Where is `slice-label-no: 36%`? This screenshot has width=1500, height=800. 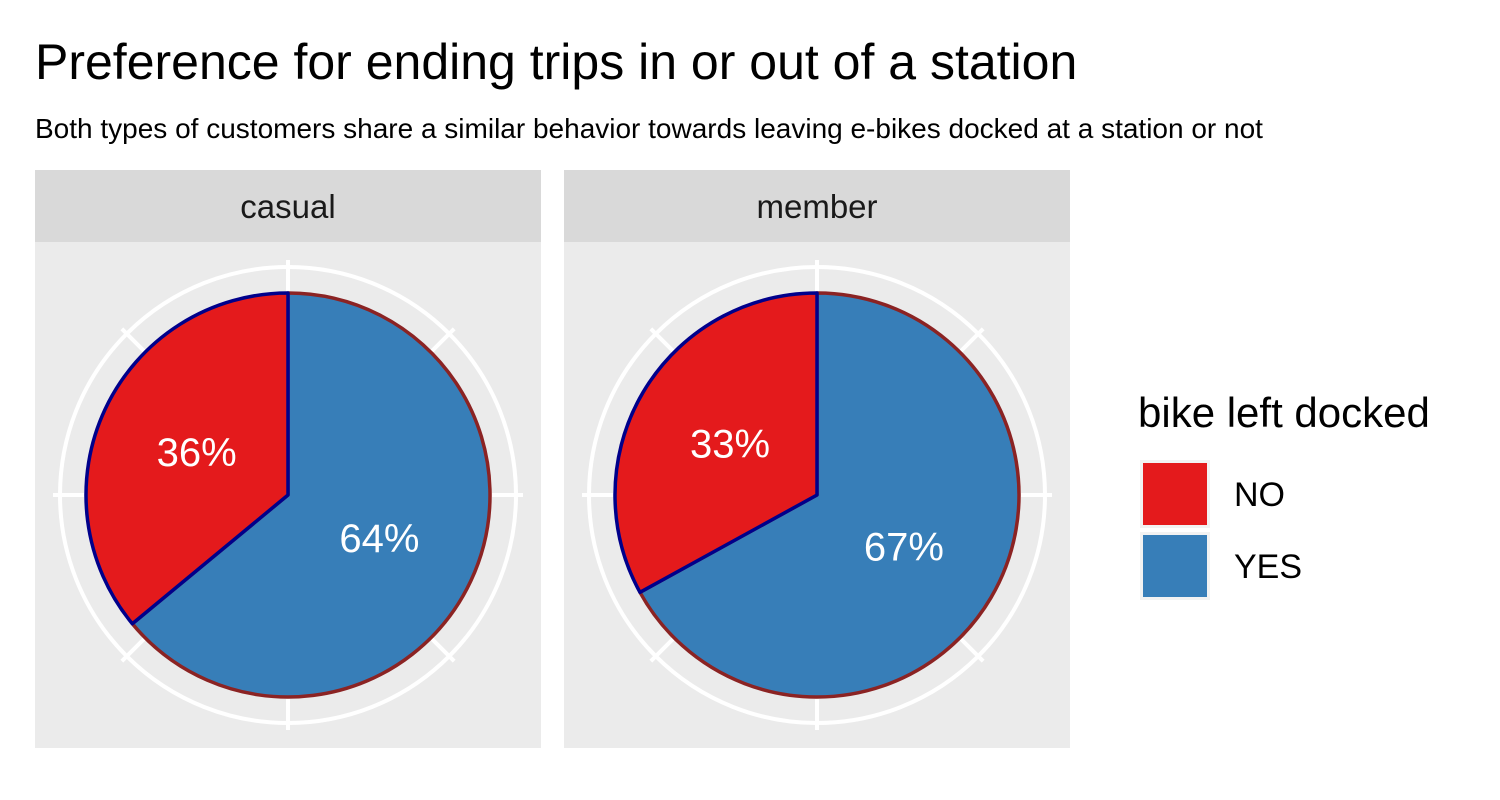
slice-label-no: 36% is located at coordinates (197, 453).